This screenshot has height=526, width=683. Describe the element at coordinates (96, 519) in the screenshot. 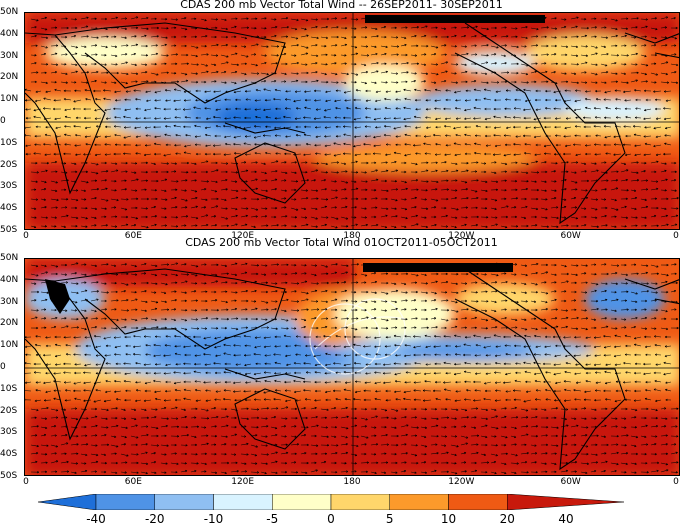

I see `colorbar-tick-label: -40` at that location.